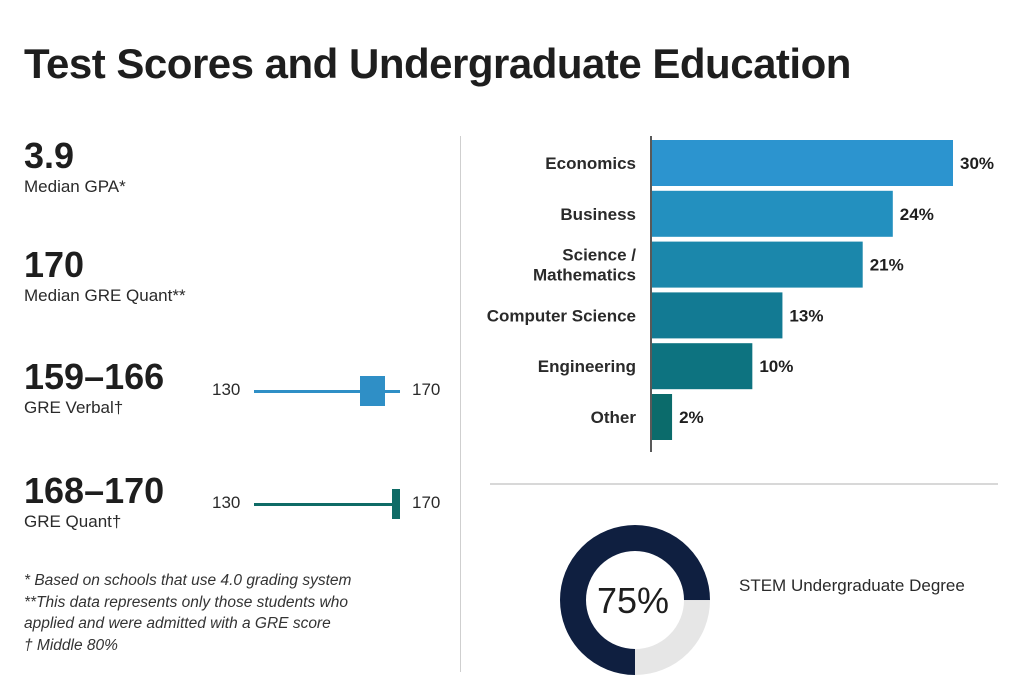 The height and width of the screenshot is (692, 1026). What do you see at coordinates (460, 404) in the screenshot?
I see `vertical-divider` at bounding box center [460, 404].